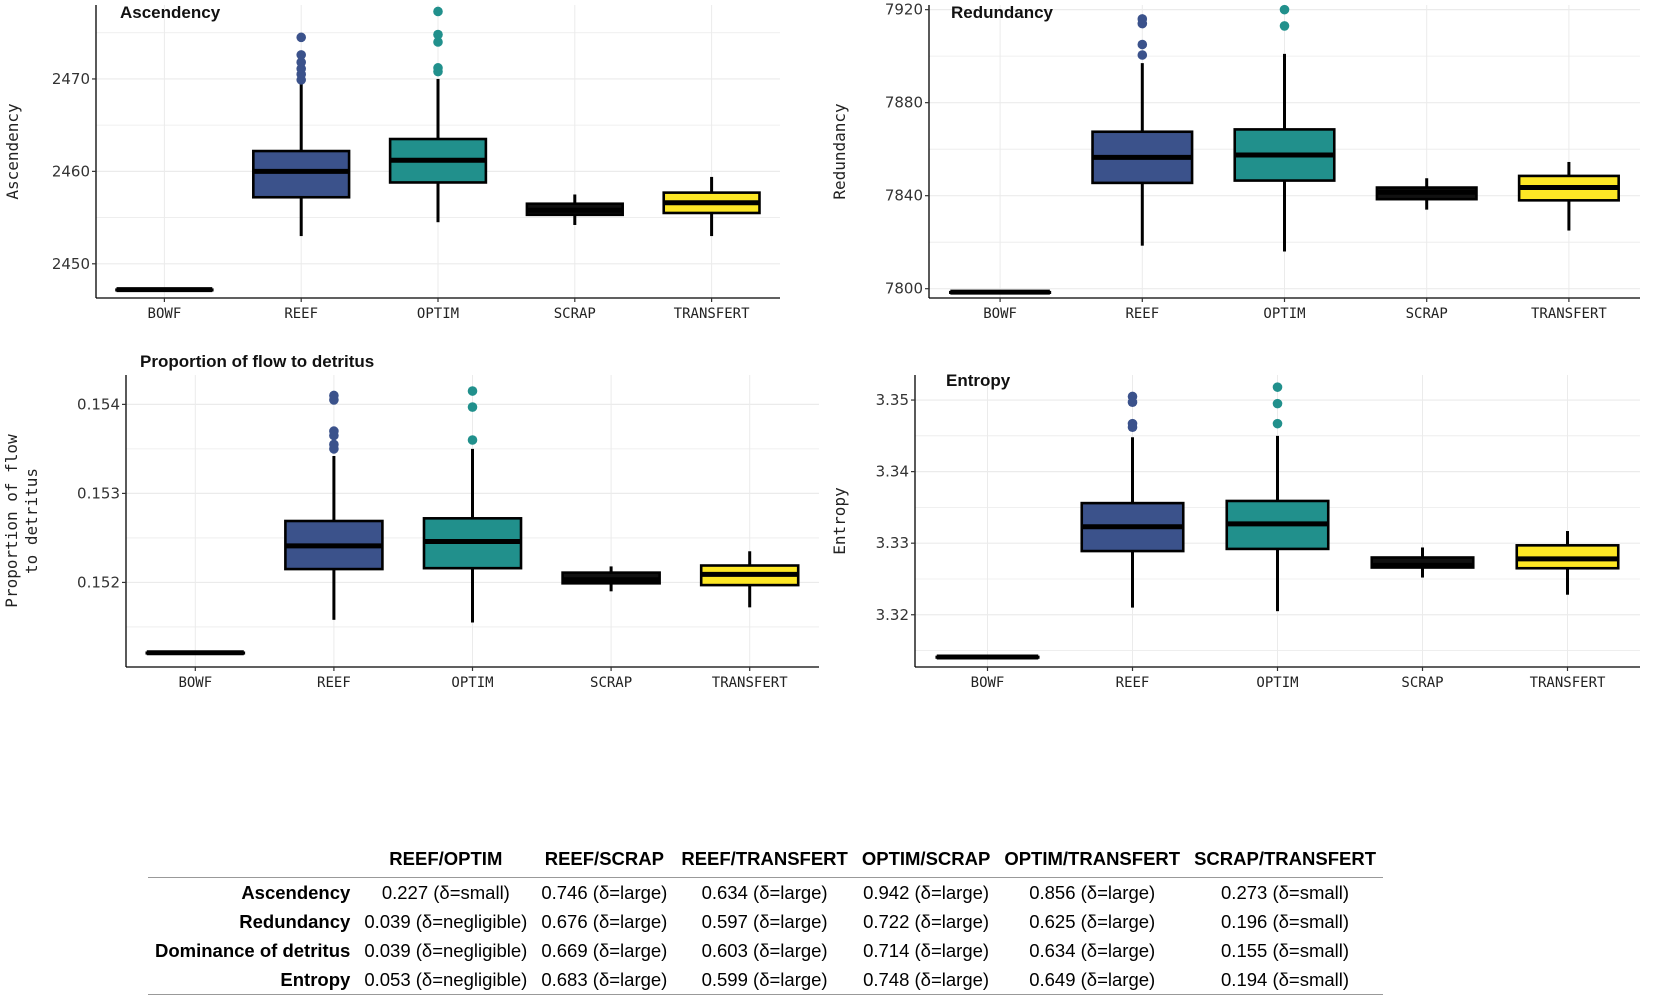  I want to click on table-cell: 0.039 (δ=negligible), so click(446, 950).